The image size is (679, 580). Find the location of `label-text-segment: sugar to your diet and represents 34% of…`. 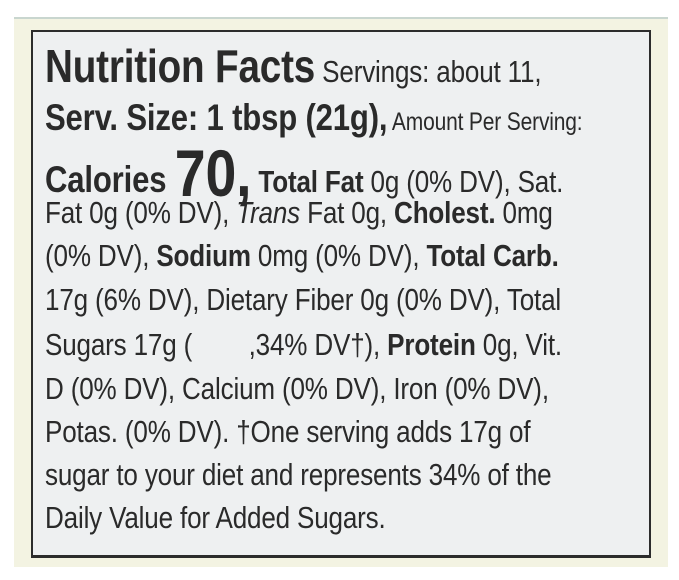

label-text-segment: sugar to your diet and represents 34% of… is located at coordinates (298, 474).